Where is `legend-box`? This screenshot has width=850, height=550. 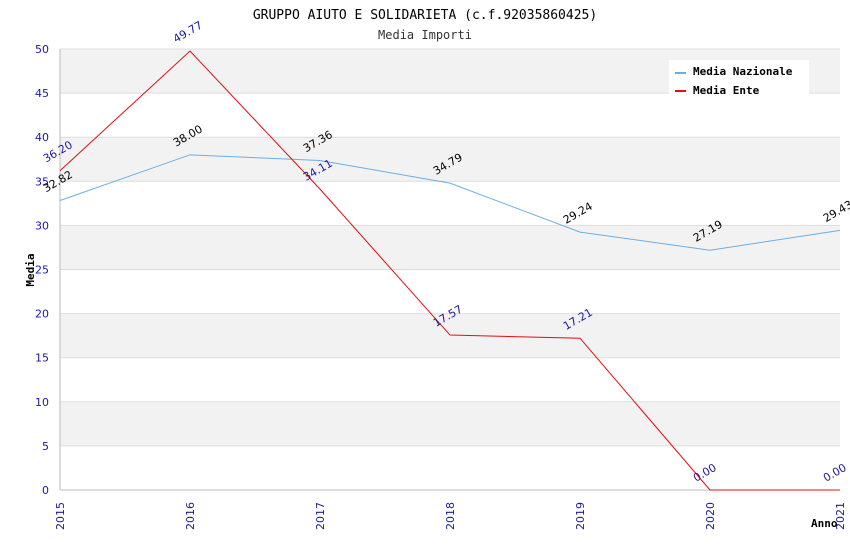
legend-box is located at coordinates (739, 78).